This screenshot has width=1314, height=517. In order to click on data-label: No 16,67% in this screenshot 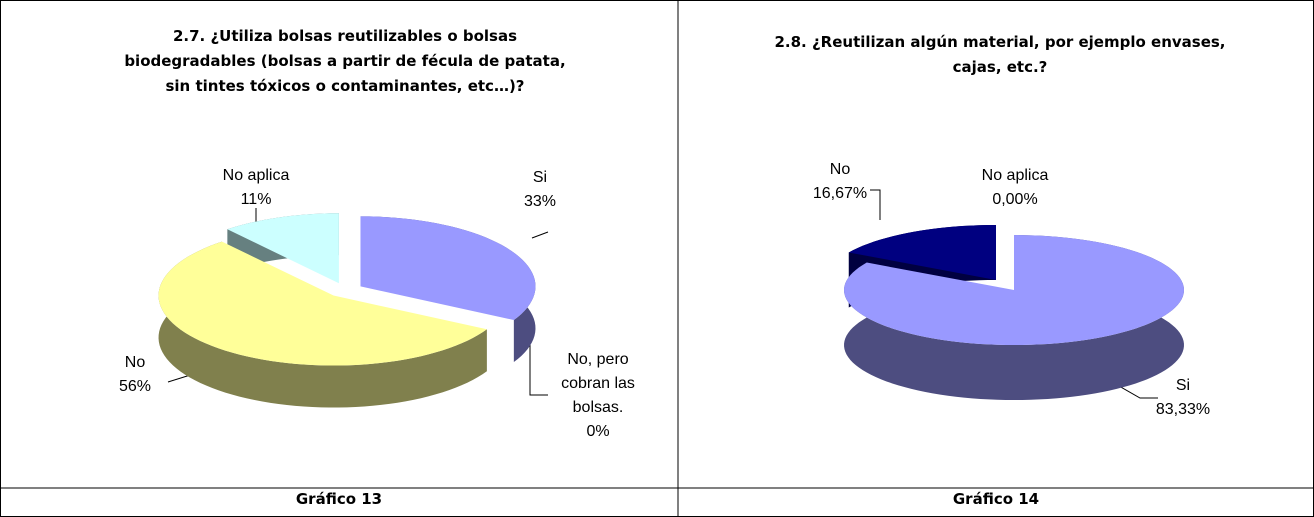, I will do `click(840, 182)`.